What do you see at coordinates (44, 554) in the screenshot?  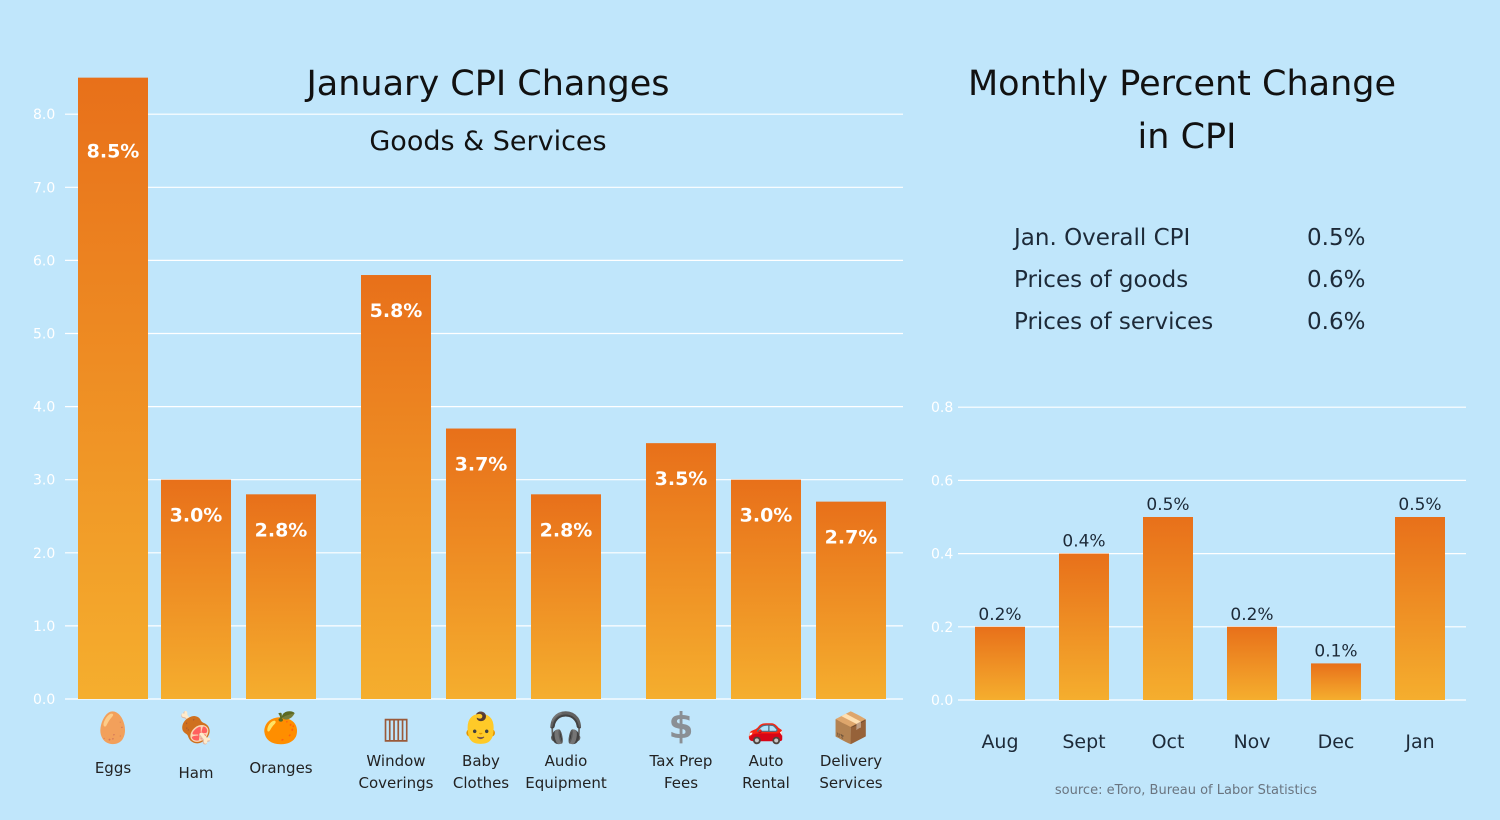 I see `left-y-tick-label: 2.0` at bounding box center [44, 554].